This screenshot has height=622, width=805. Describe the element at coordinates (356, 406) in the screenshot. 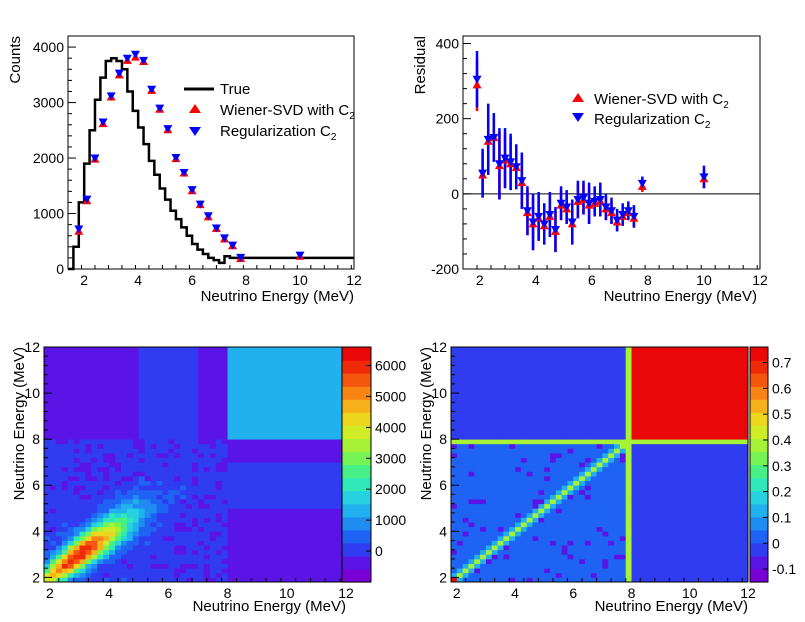

I see `colorbar-segment` at that location.